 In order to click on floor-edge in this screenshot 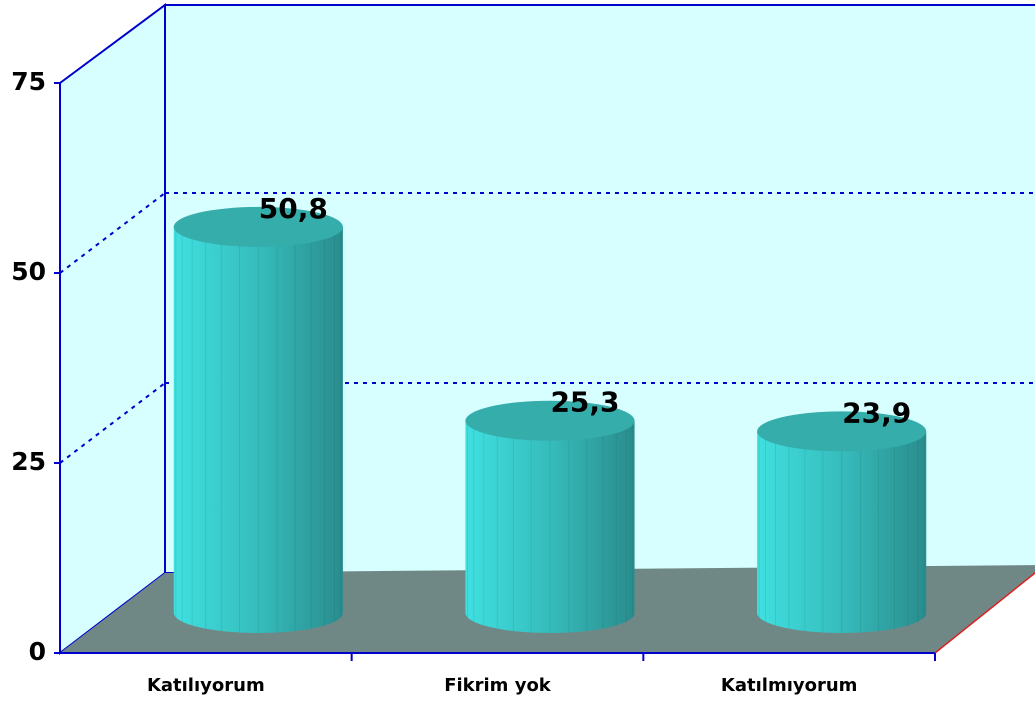, I will do `click(984, 613)`.